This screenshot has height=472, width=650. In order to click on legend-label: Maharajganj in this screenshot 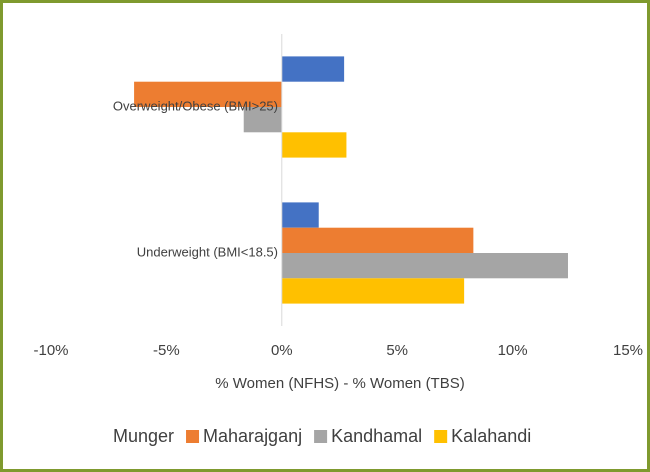, I will do `click(252, 436)`.